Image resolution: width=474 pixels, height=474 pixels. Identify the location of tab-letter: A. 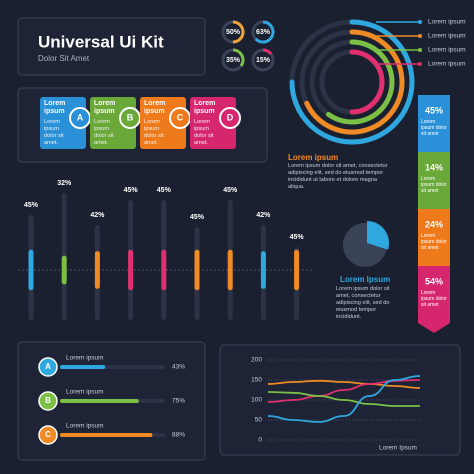
(80, 117).